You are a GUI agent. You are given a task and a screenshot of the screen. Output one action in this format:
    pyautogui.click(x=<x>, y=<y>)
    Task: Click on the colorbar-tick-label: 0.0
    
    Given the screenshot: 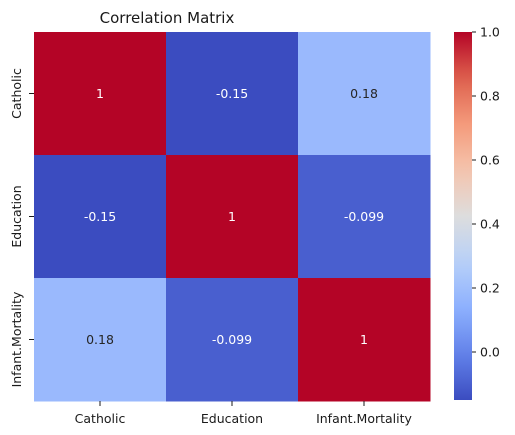 What is the action you would take?
    pyautogui.click(x=490, y=352)
    